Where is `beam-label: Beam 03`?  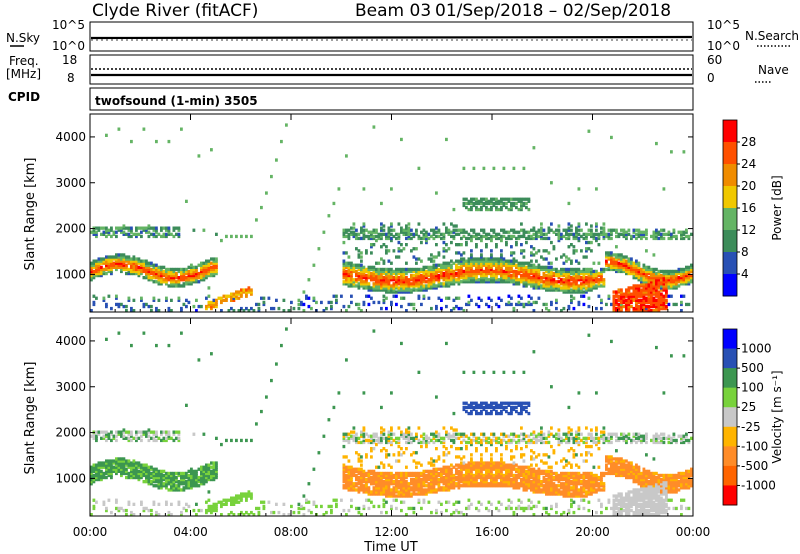 beam-label: Beam 03 is located at coordinates (393, 11).